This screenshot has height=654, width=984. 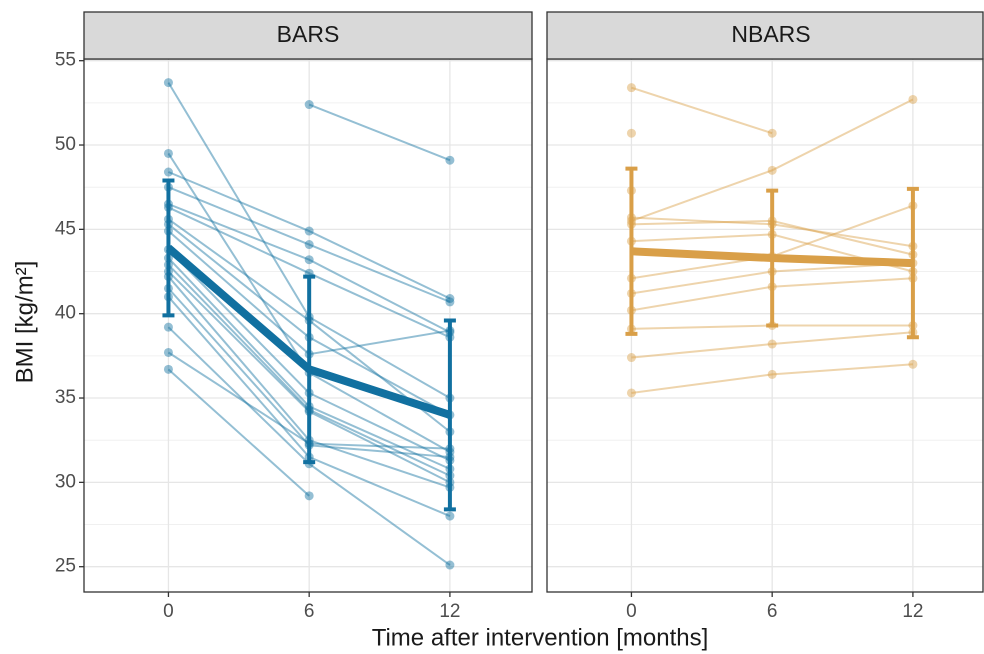 I want to click on y-tick-label: 45, so click(x=65, y=228).